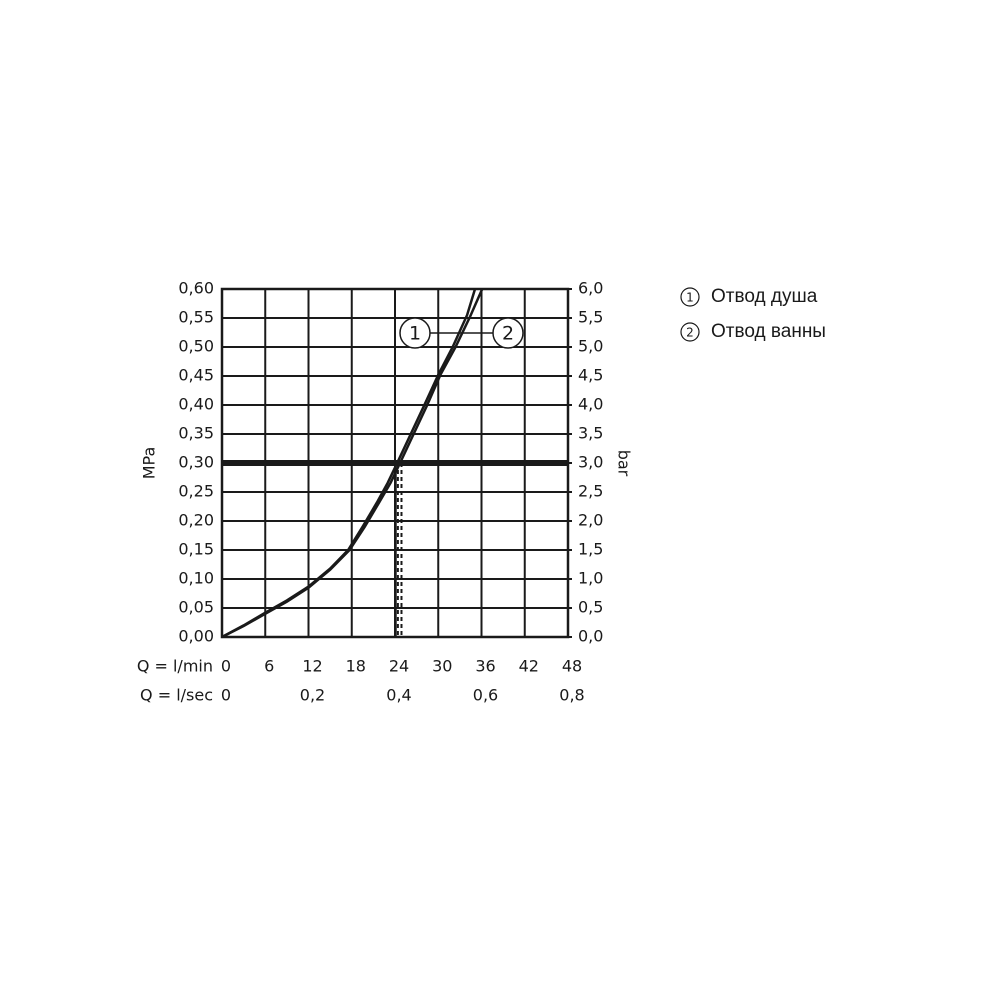 Image resolution: width=1000 pixels, height=1000 pixels. I want to click on x-tick-label: 48, so click(572, 666).